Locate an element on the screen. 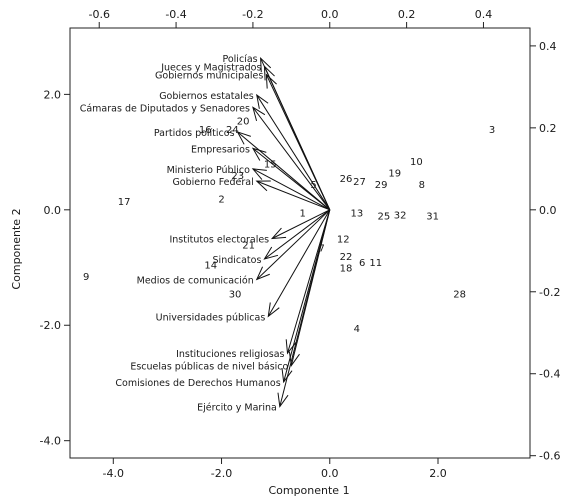 The image size is (567, 500). observation-label: 19 is located at coordinates (394, 173).